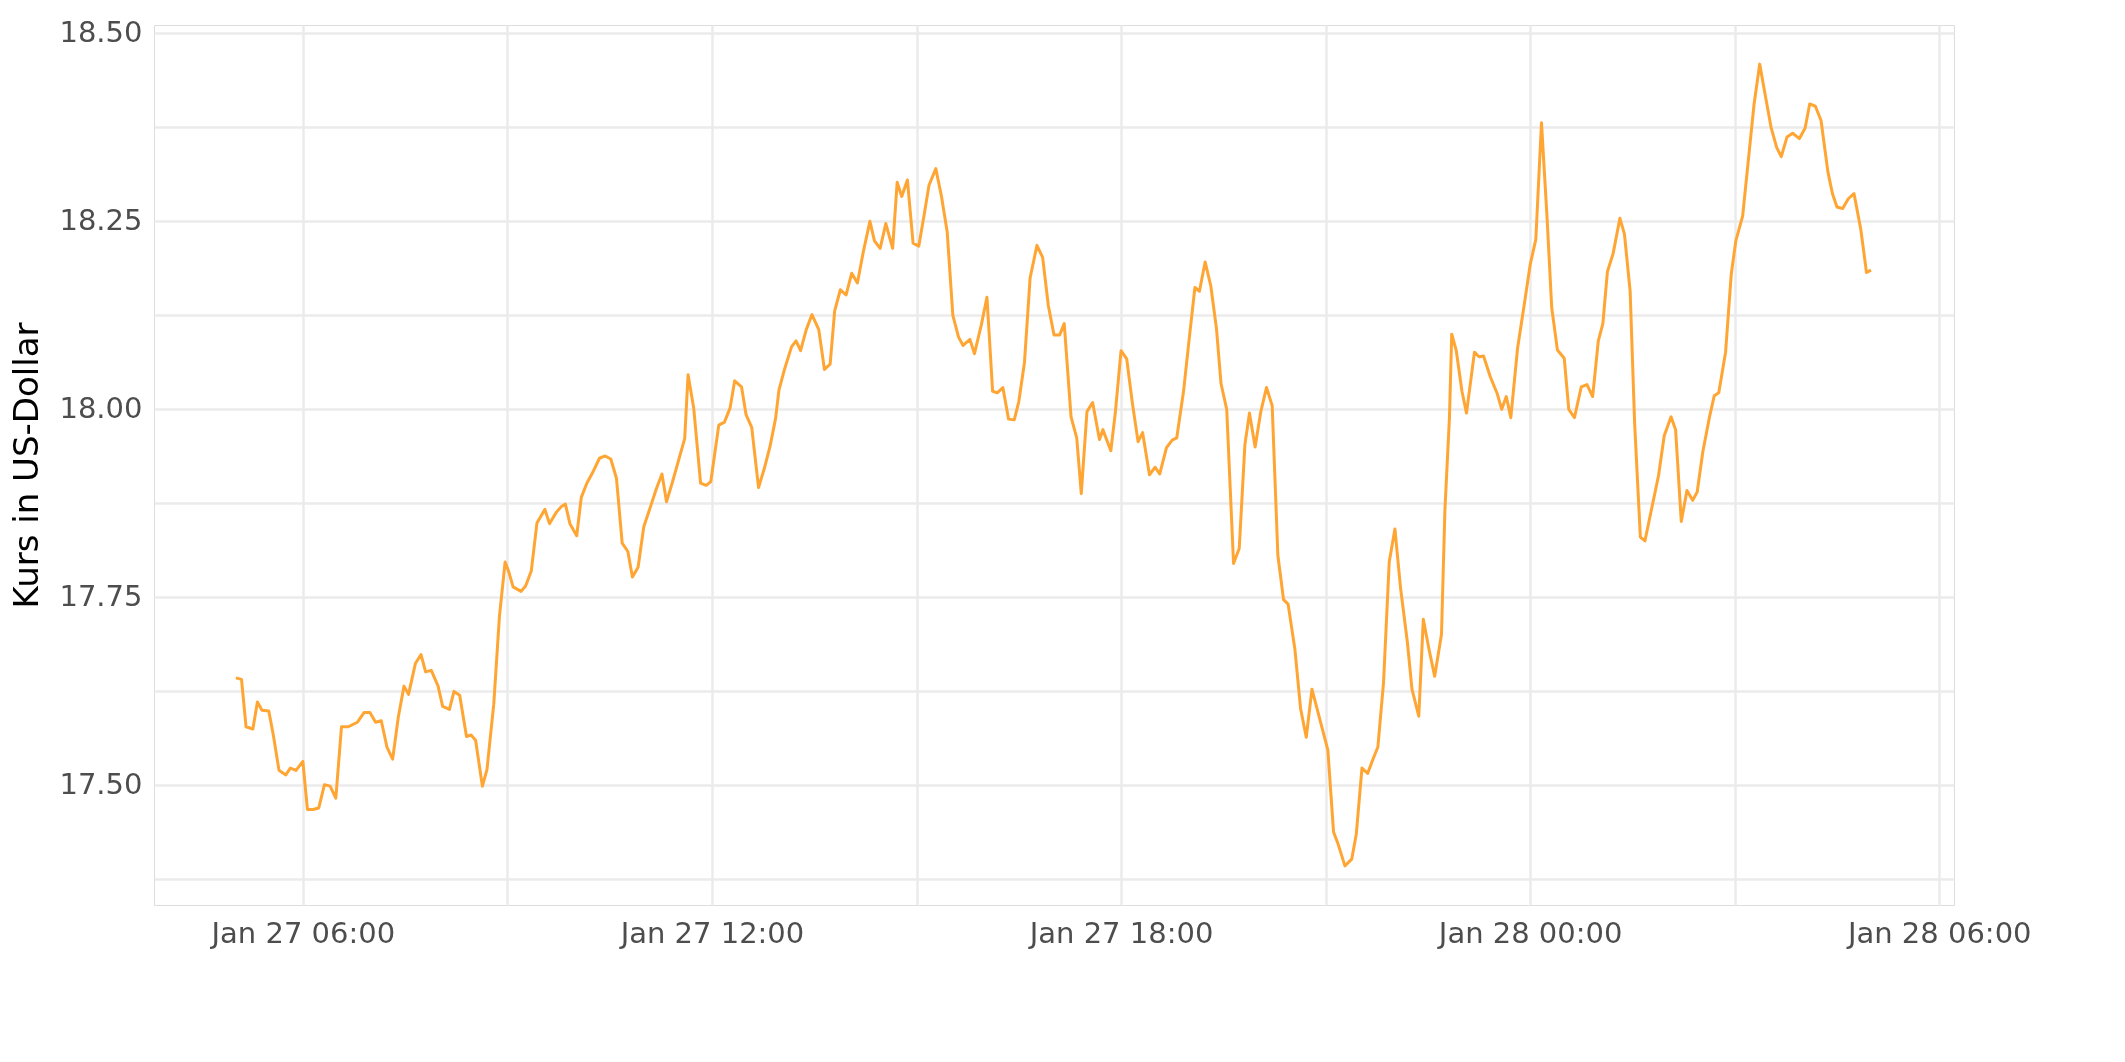 The image size is (2125, 1062). I want to click on y-tick-label: 18.00, so click(101, 408).